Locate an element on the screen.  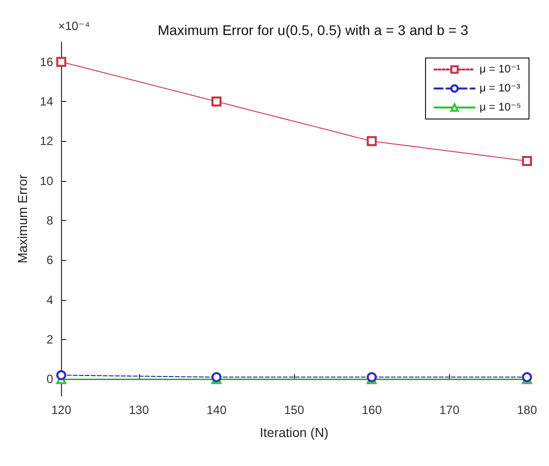
legend-label: μ = 10⁻⁵ is located at coordinates (501, 108).